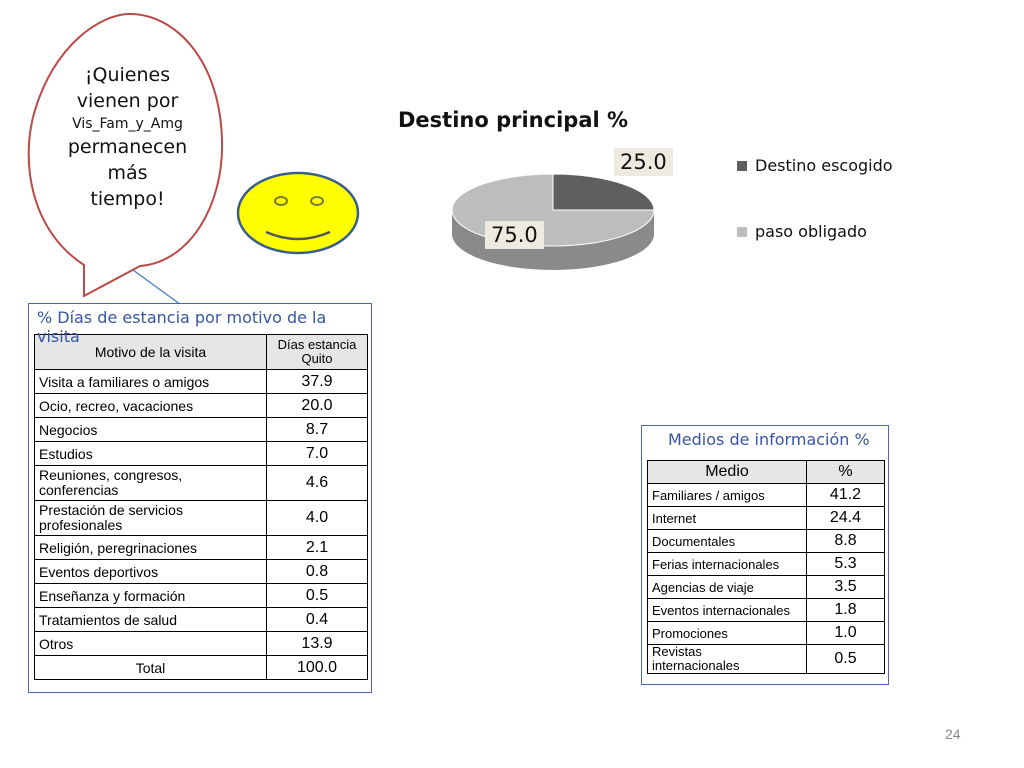 The image size is (1024, 768). What do you see at coordinates (811, 231) in the screenshot?
I see `legend-label-2: paso obligado` at bounding box center [811, 231].